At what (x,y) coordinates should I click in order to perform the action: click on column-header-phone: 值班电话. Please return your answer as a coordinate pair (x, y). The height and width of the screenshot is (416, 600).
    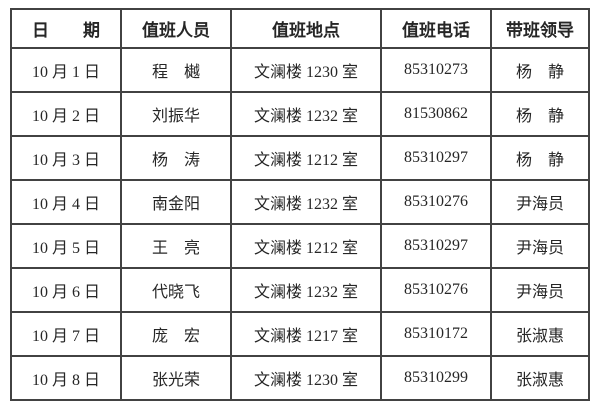
    Looking at the image, I should click on (436, 28).